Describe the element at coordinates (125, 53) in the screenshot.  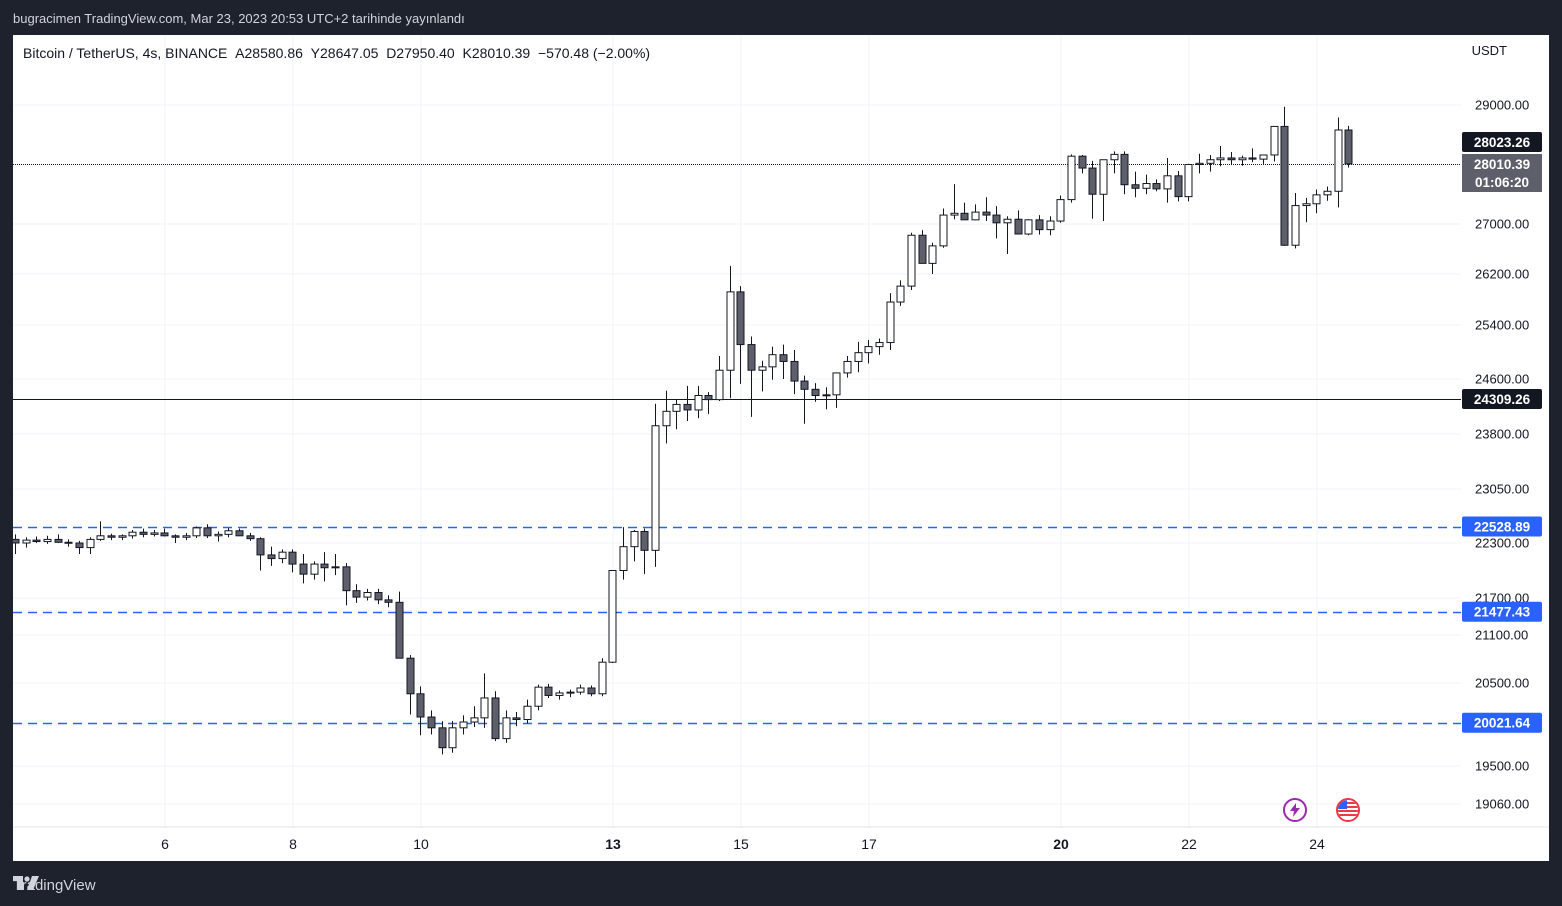
I see `legend-symbol: Bitcoin / TetherUS, 4s, BINANCE` at that location.